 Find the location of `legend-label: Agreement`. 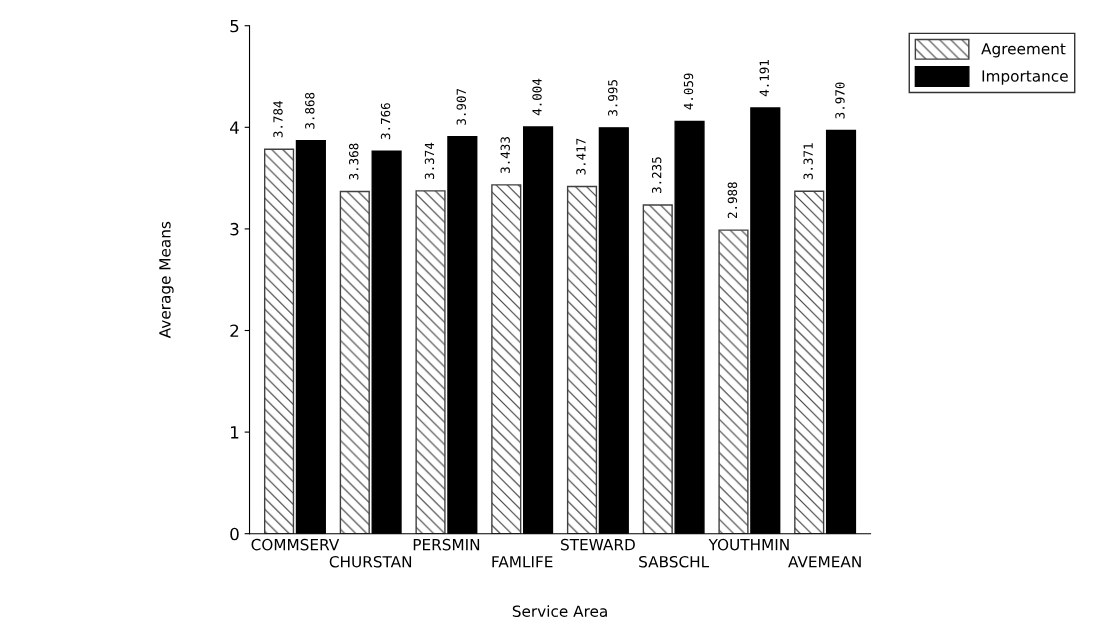

legend-label: Agreement is located at coordinates (1023, 50).